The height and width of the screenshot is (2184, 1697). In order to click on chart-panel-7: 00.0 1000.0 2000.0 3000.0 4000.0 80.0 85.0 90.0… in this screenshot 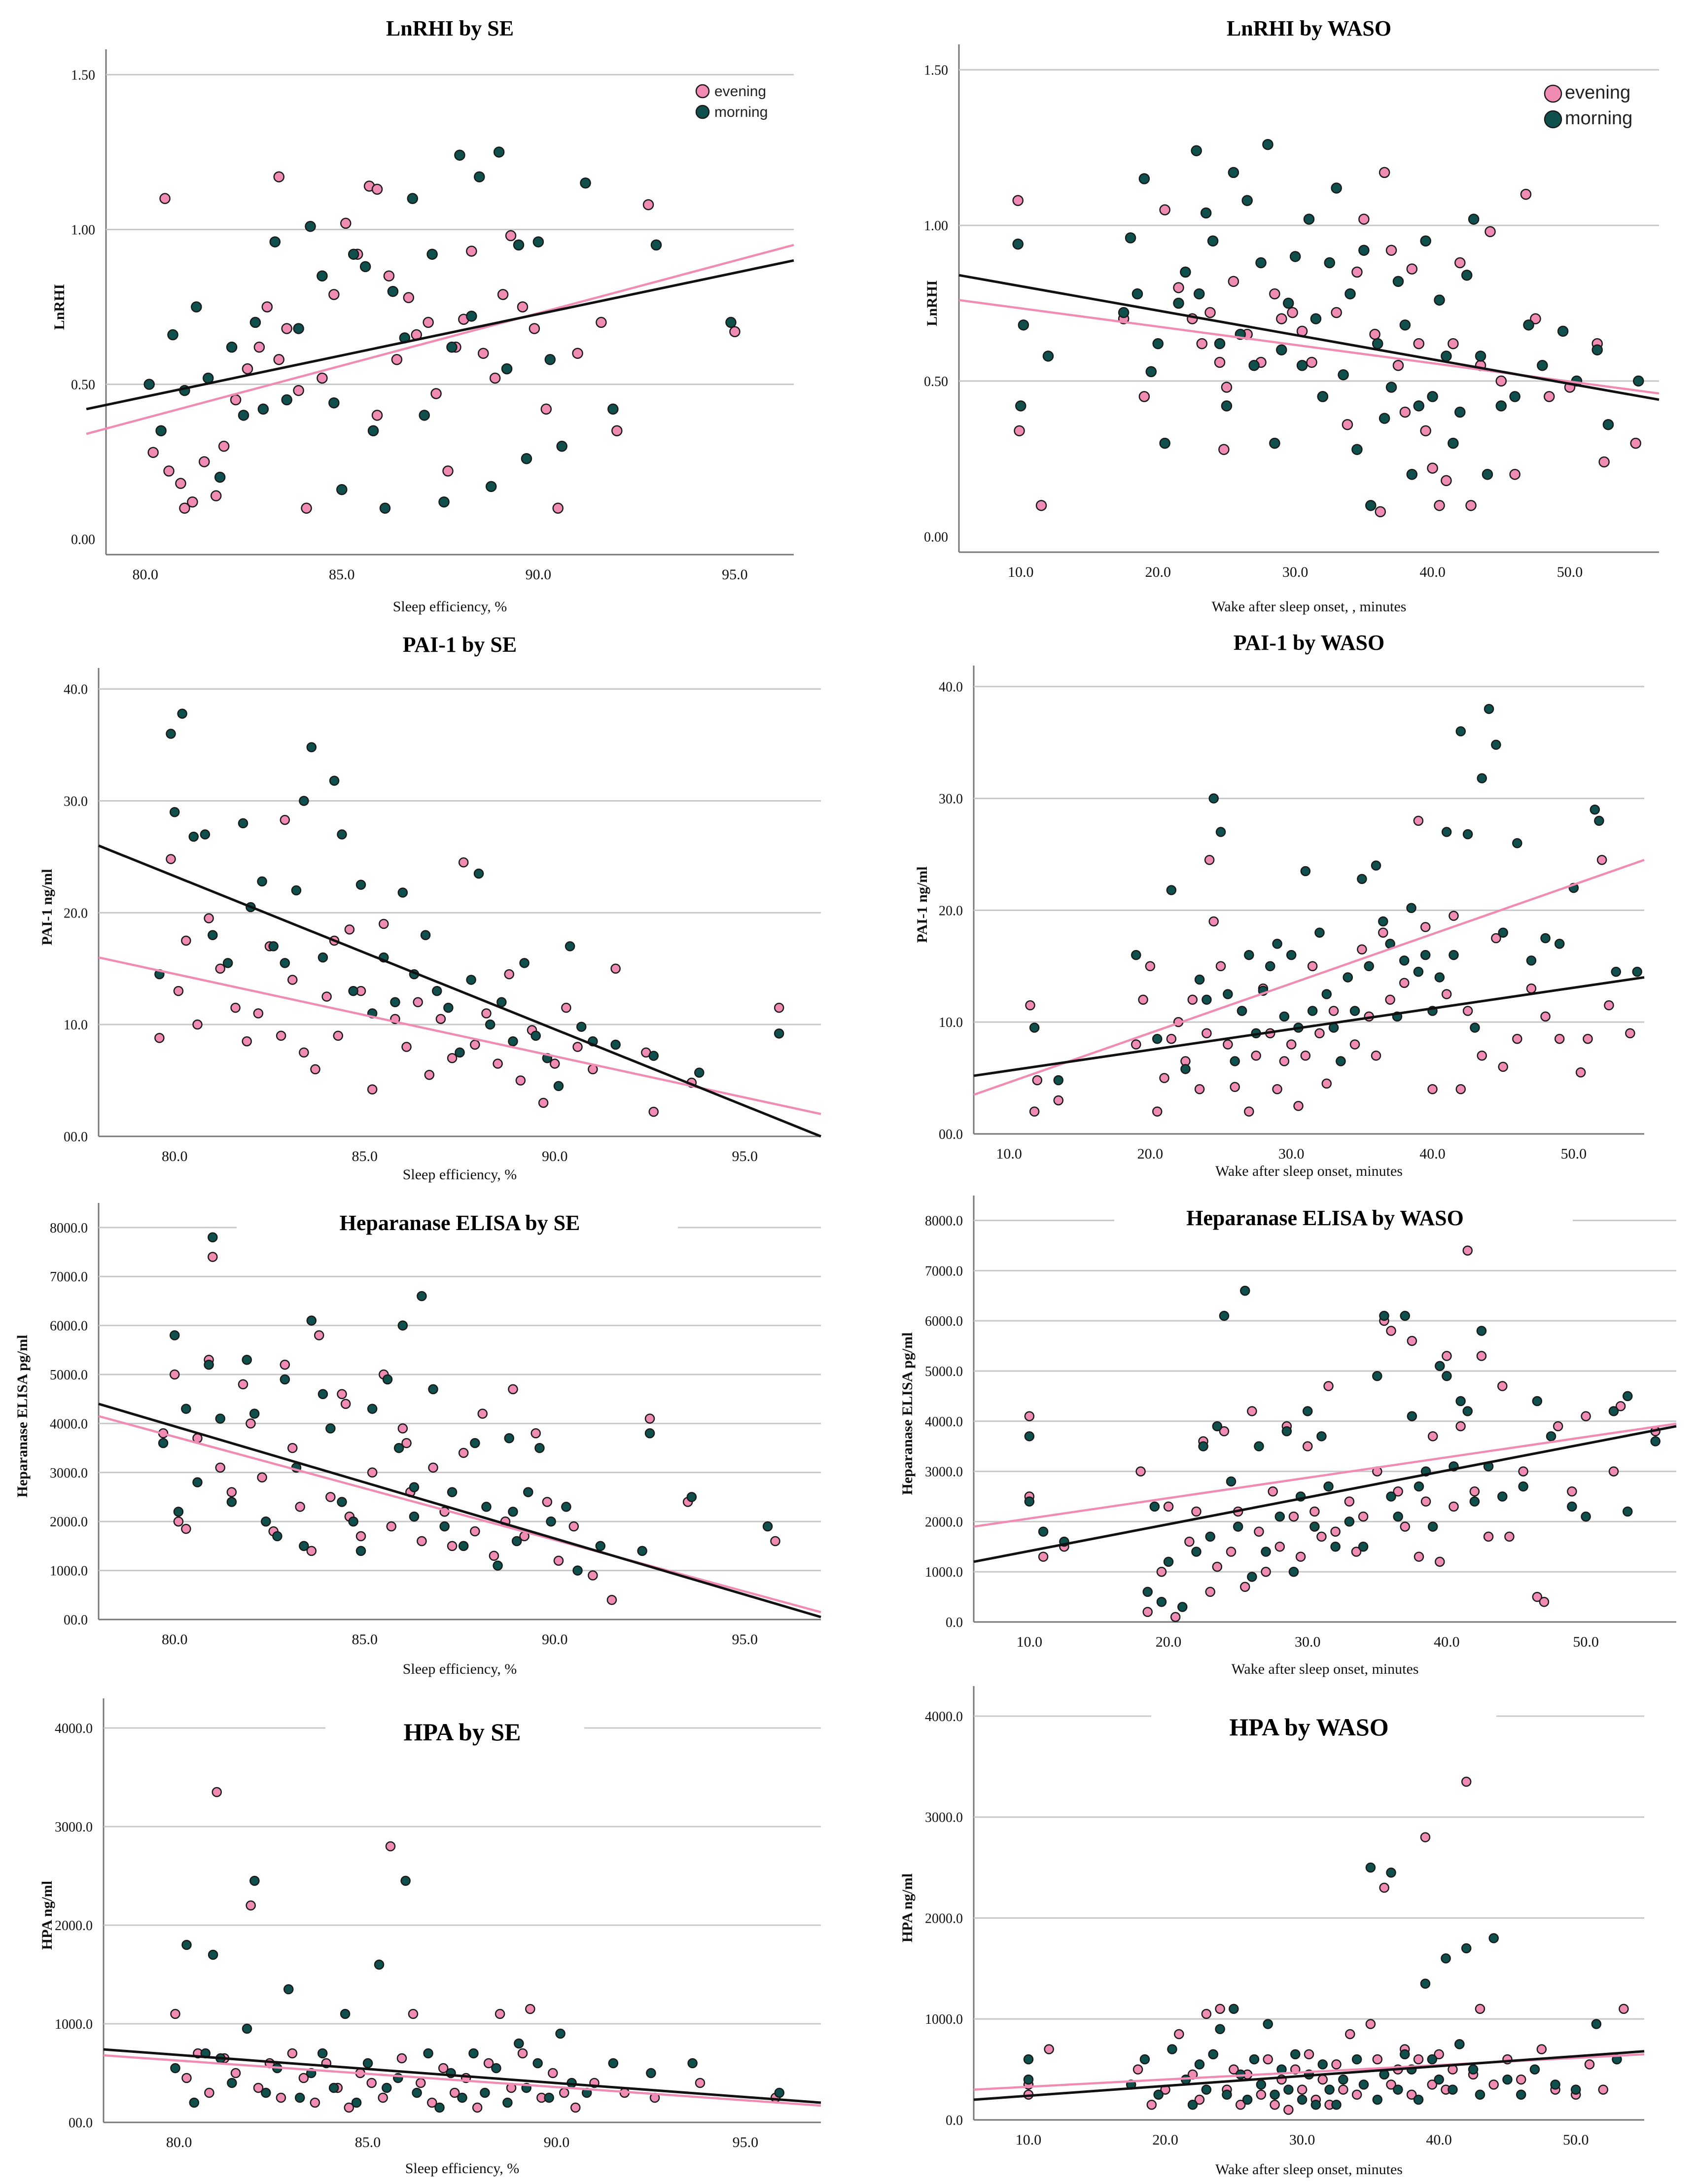, I will do `click(430, 1937)`.